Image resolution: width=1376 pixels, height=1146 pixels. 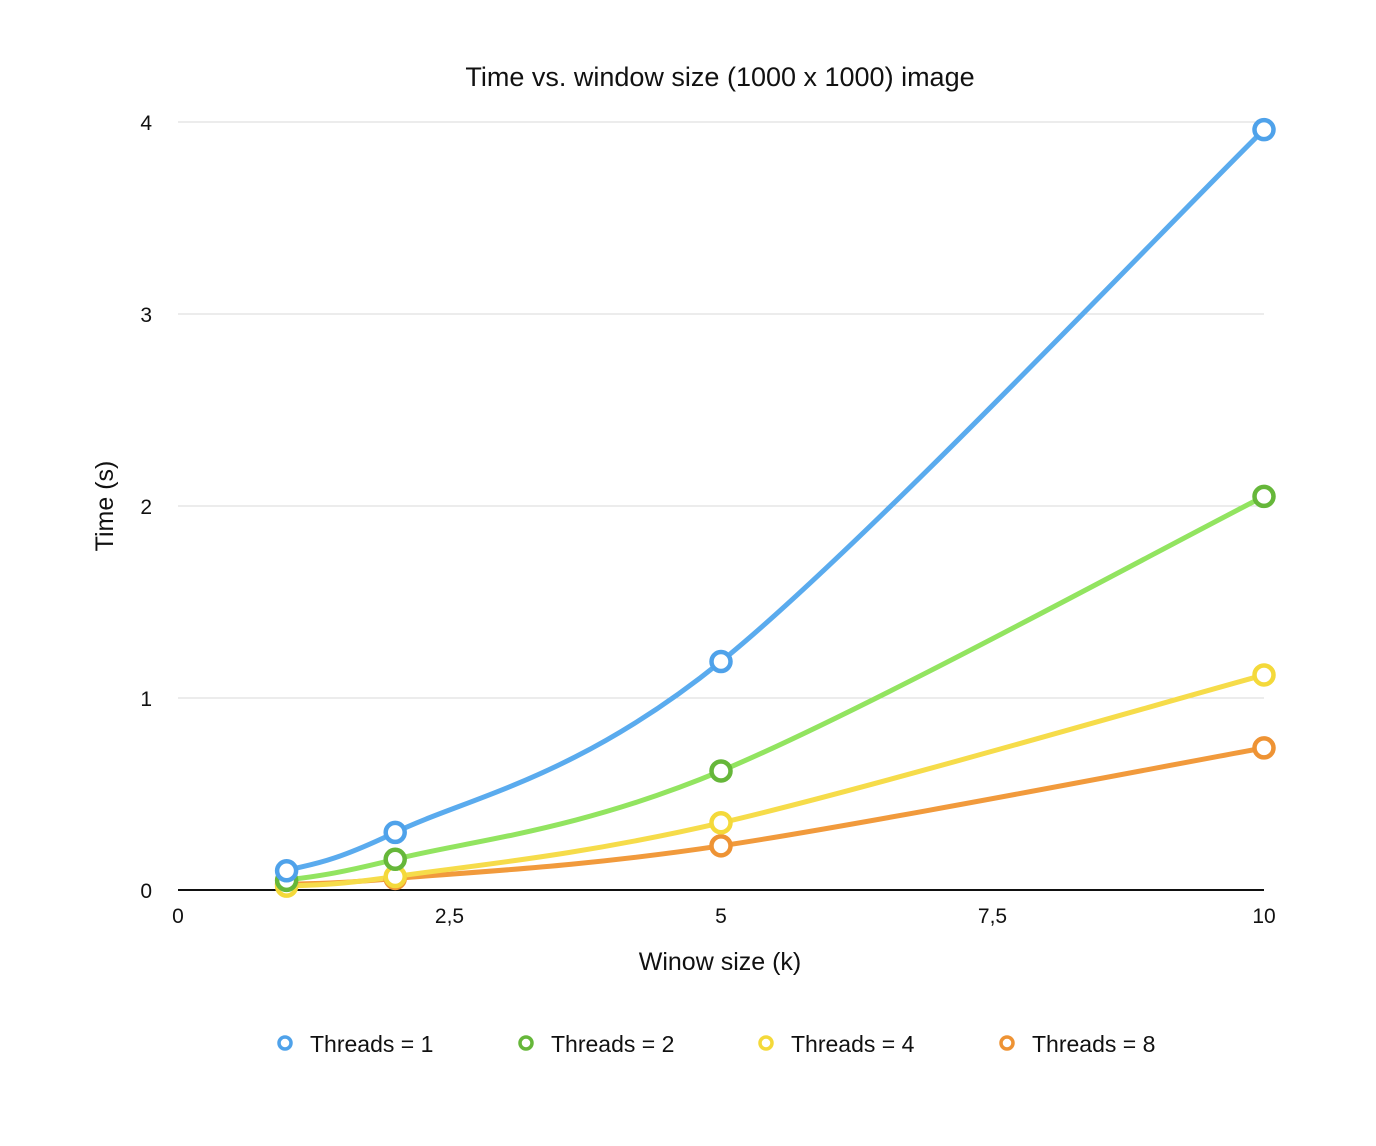 What do you see at coordinates (146, 123) in the screenshot?
I see `y-tick-label: 4` at bounding box center [146, 123].